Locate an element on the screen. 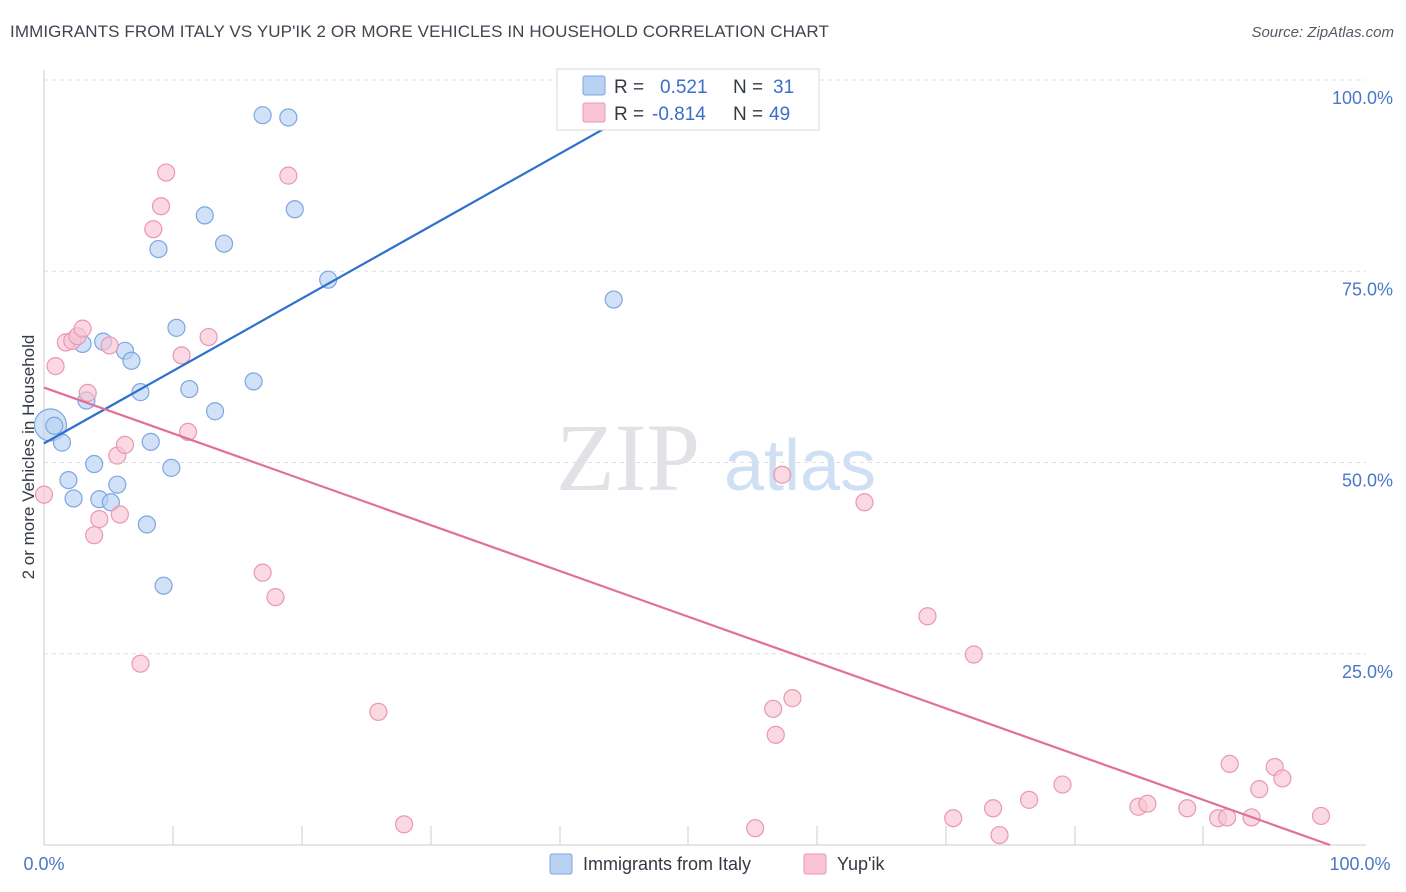 The height and width of the screenshot is (892, 1406). y-tick-label-0: 25.0% is located at coordinates (1367, 672).